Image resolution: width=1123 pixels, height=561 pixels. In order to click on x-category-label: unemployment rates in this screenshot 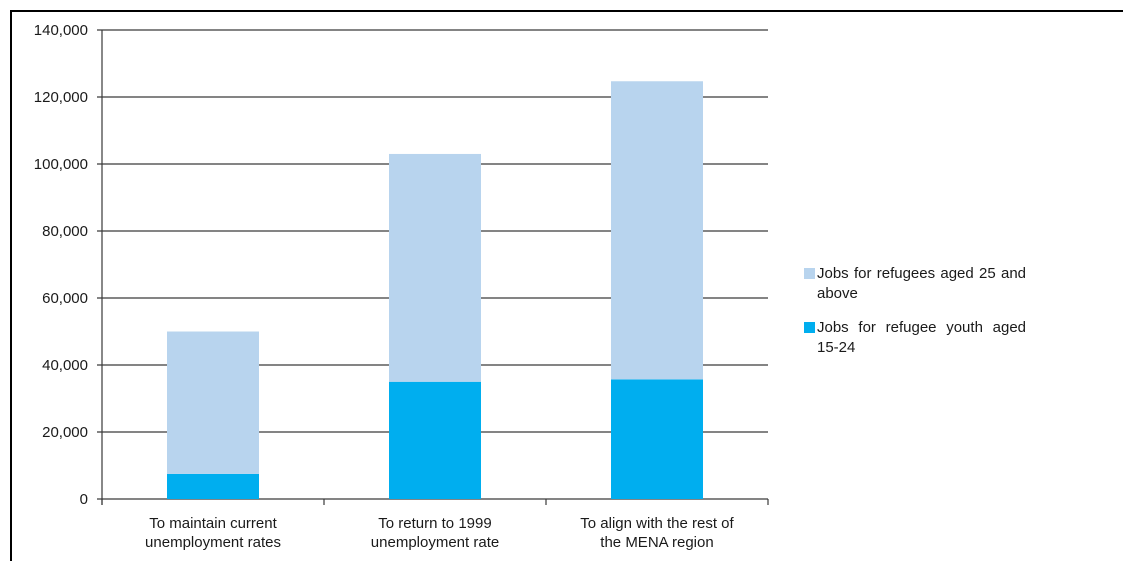, I will do `click(213, 542)`.